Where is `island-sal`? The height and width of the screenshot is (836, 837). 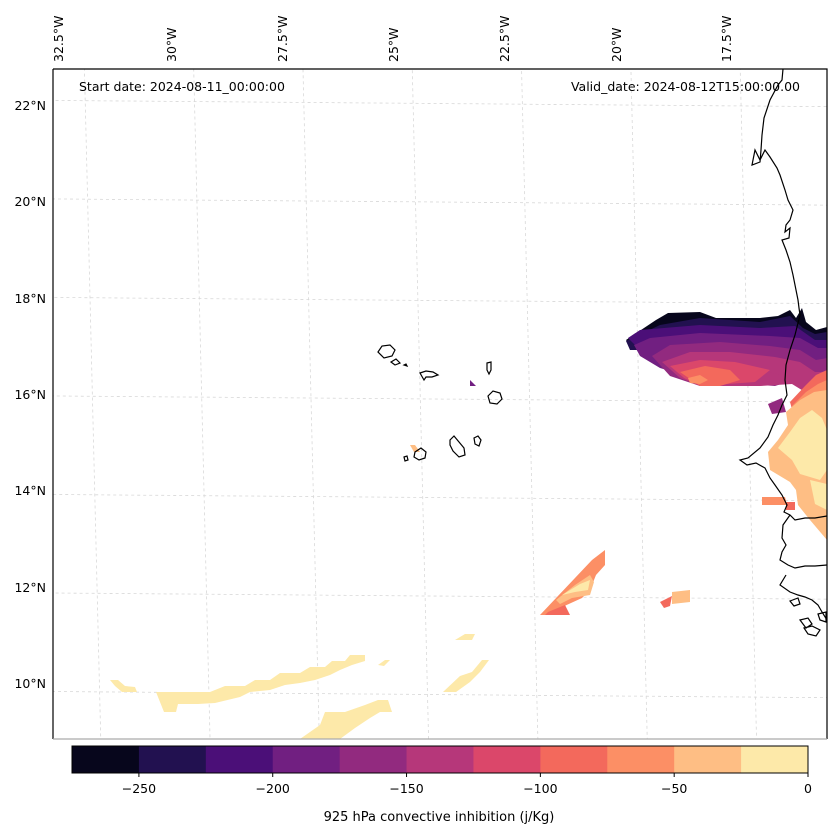 island-sal is located at coordinates (489, 368).